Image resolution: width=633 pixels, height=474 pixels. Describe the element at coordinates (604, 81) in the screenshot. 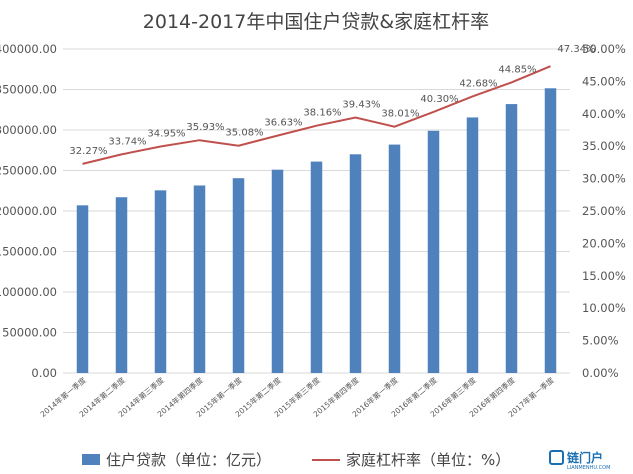

I see `right-tick-label: 45.00%` at that location.